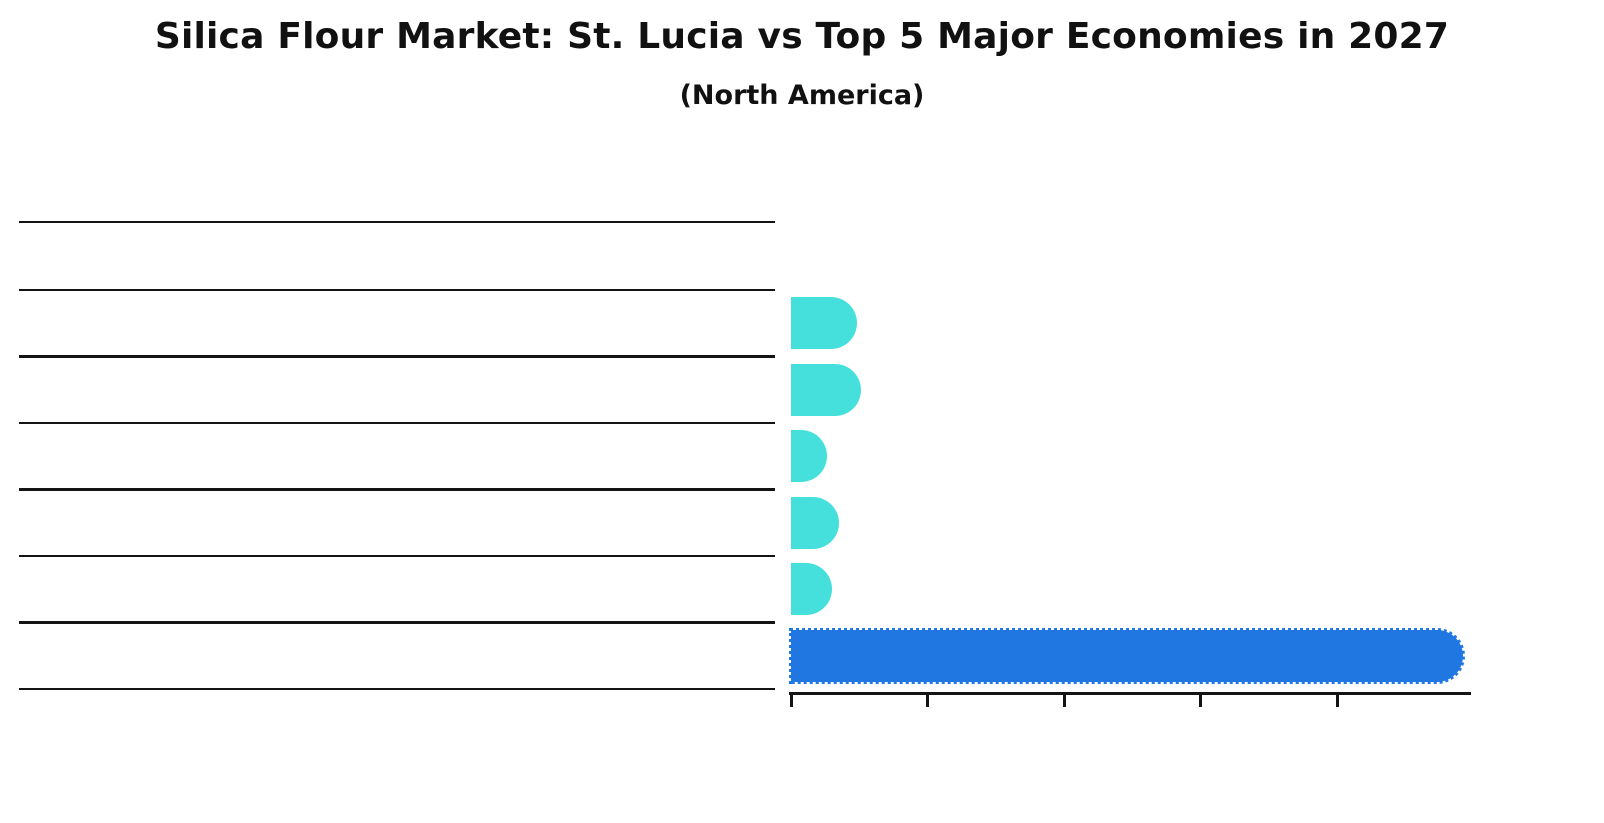 The image size is (1604, 823). I want to click on x-axis-line, so click(1130, 694).